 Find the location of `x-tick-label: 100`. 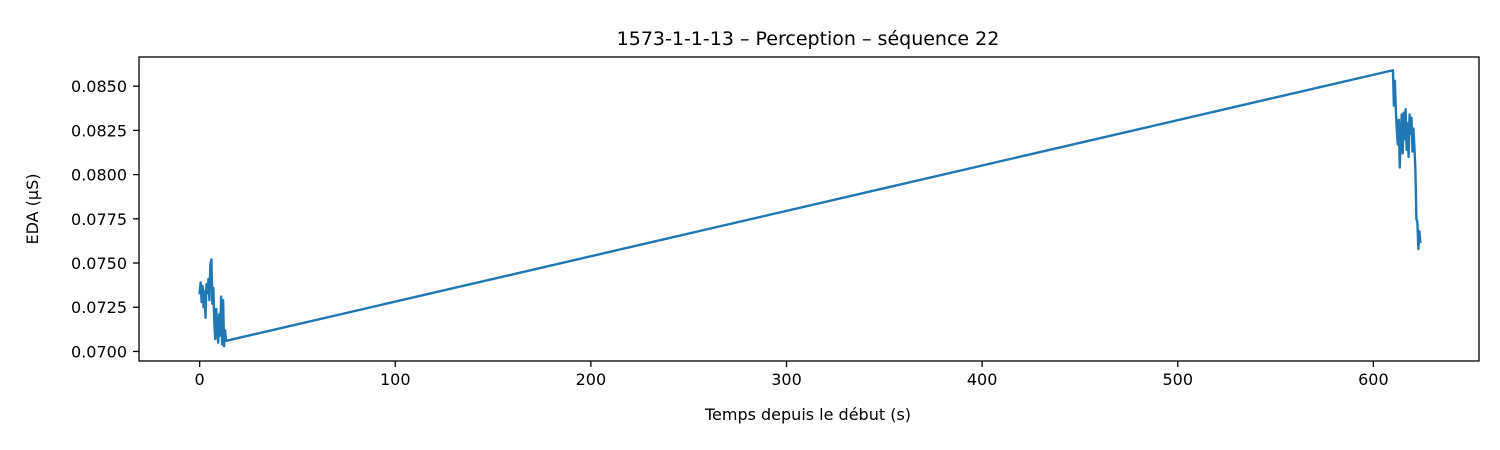

x-tick-label: 100 is located at coordinates (395, 379).